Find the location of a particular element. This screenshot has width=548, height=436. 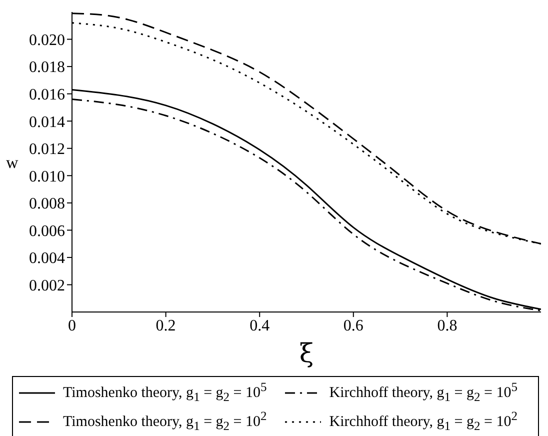

x-tick-label: 0.6 is located at coordinates (353, 325).